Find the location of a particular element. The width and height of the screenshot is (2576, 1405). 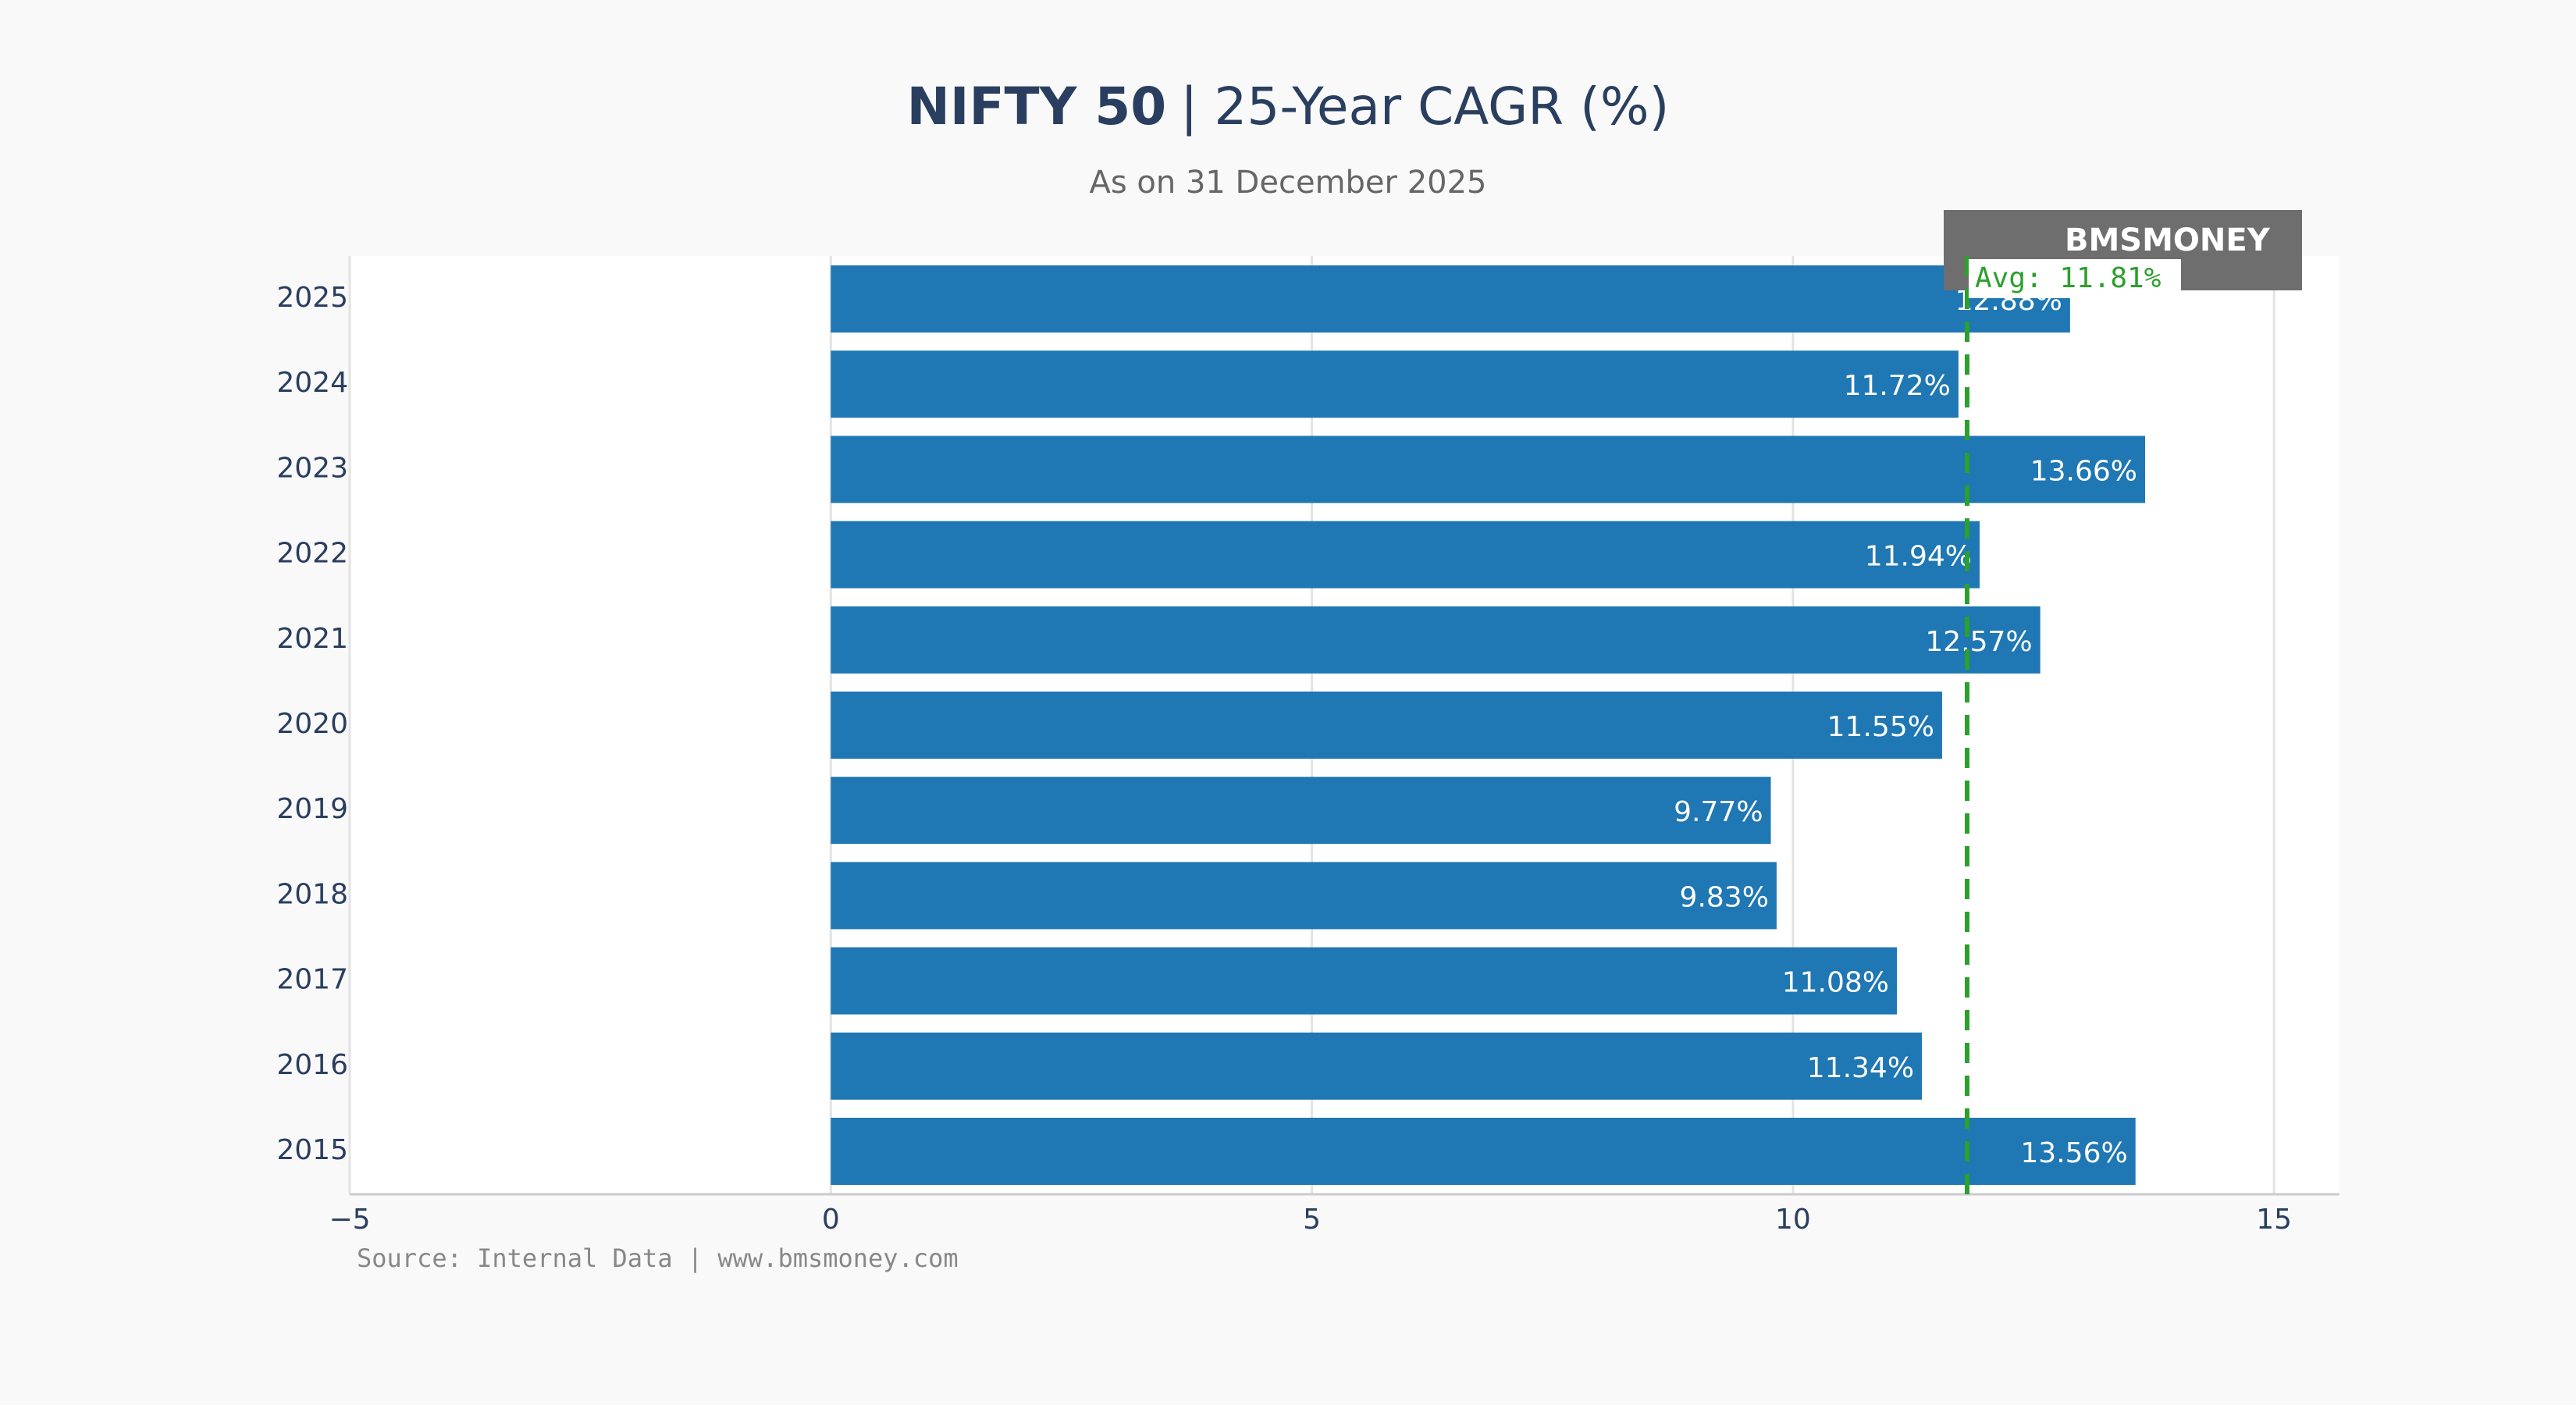

chart-title: NIFTY 50 | 25-Year CAGR (%) is located at coordinates (1288, 106).